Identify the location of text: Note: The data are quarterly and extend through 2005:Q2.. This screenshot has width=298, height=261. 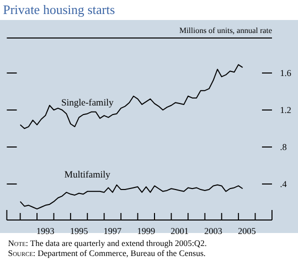
(107, 243).